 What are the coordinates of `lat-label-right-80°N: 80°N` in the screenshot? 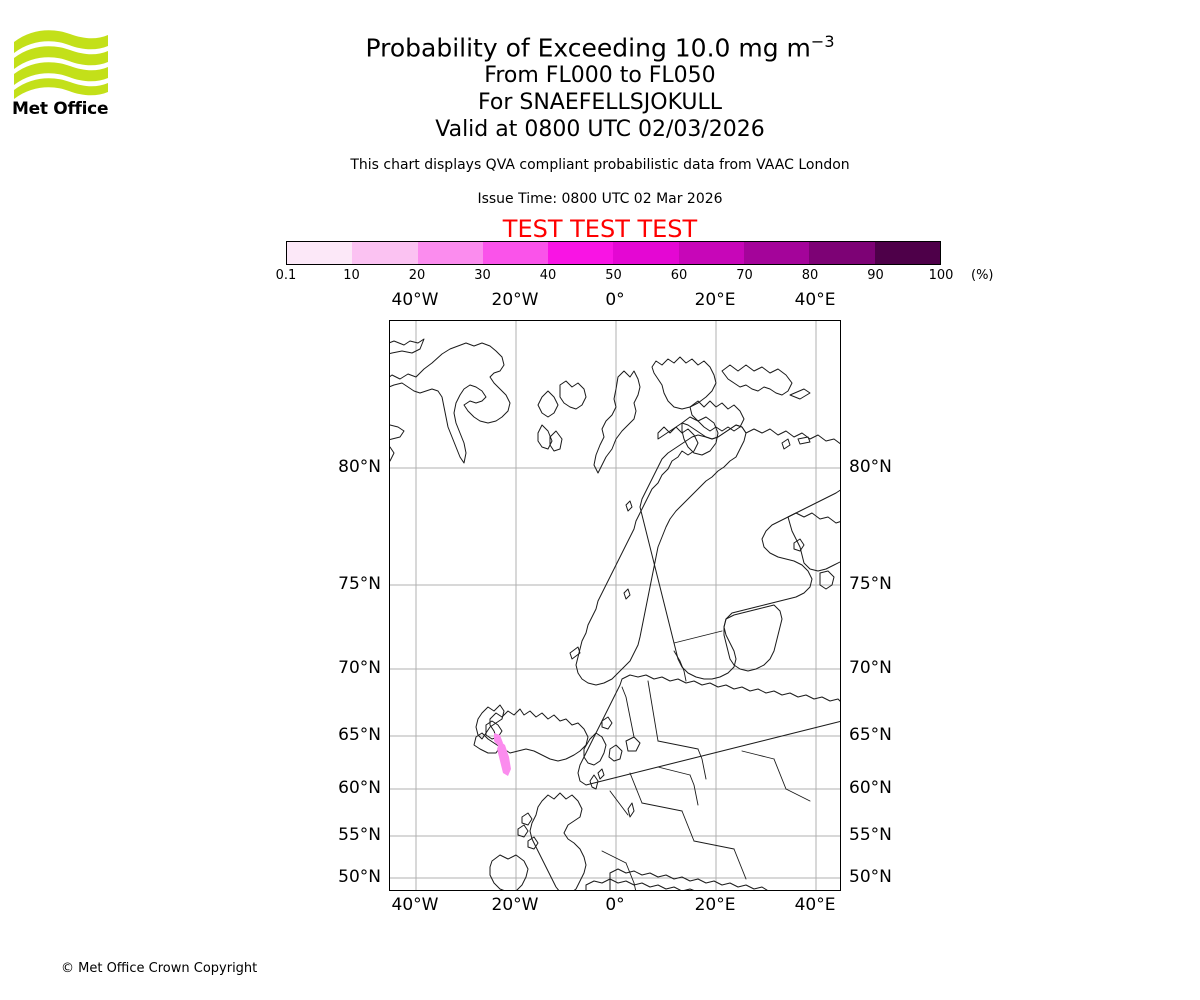 It's located at (870, 467).